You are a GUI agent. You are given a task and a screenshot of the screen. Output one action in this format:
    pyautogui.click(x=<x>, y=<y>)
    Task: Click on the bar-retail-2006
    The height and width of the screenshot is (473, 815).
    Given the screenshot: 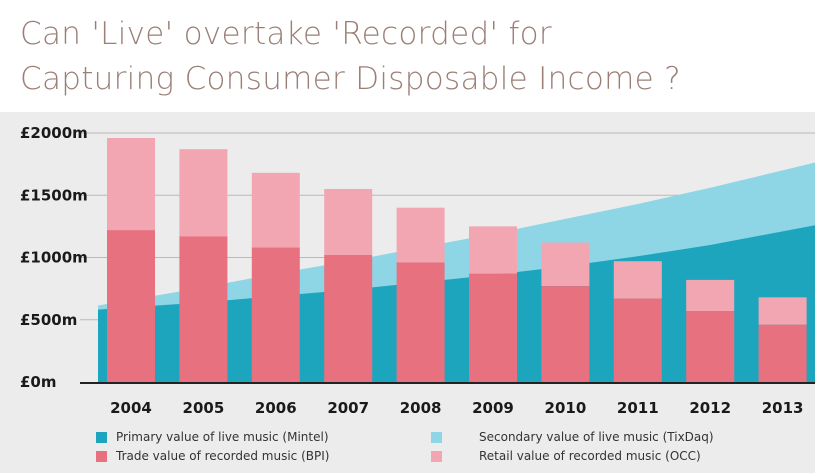 What is the action you would take?
    pyautogui.click(x=275, y=210)
    